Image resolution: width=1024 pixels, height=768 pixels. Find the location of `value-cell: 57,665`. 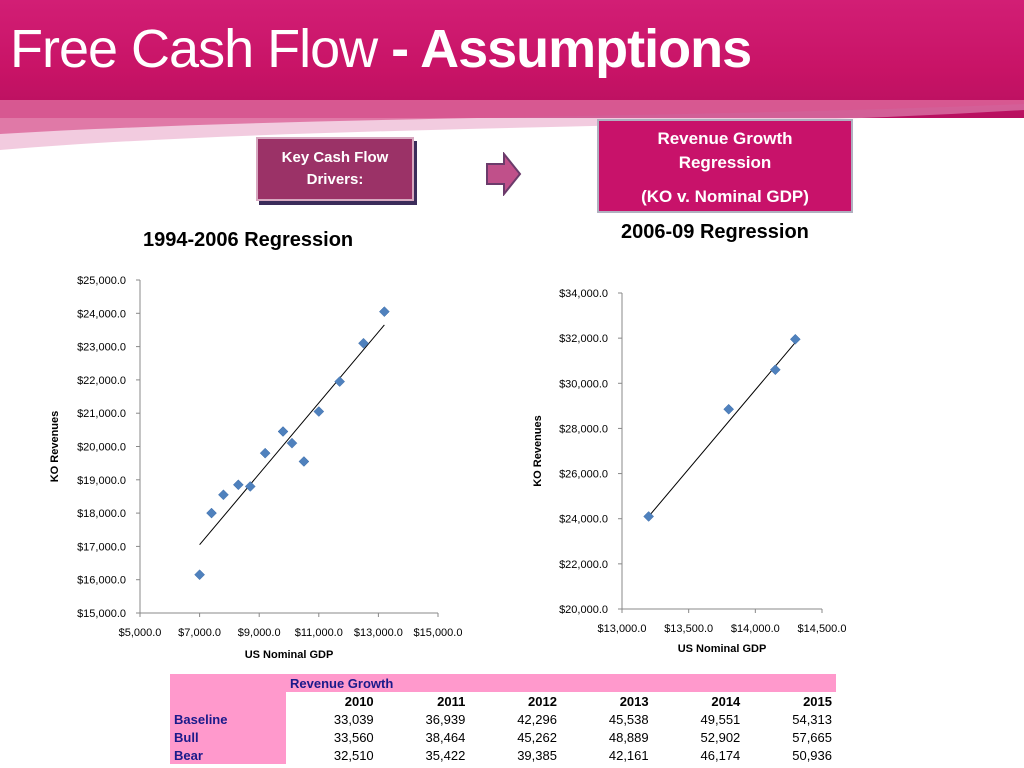

value-cell: 57,665 is located at coordinates (812, 737).